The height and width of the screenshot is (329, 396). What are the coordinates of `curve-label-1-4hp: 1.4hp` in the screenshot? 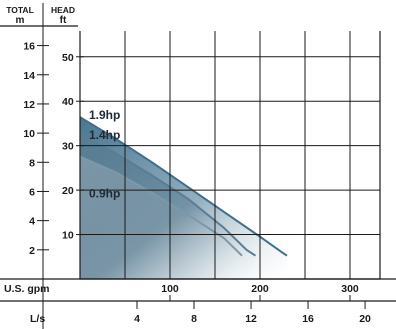 It's located at (104, 135).